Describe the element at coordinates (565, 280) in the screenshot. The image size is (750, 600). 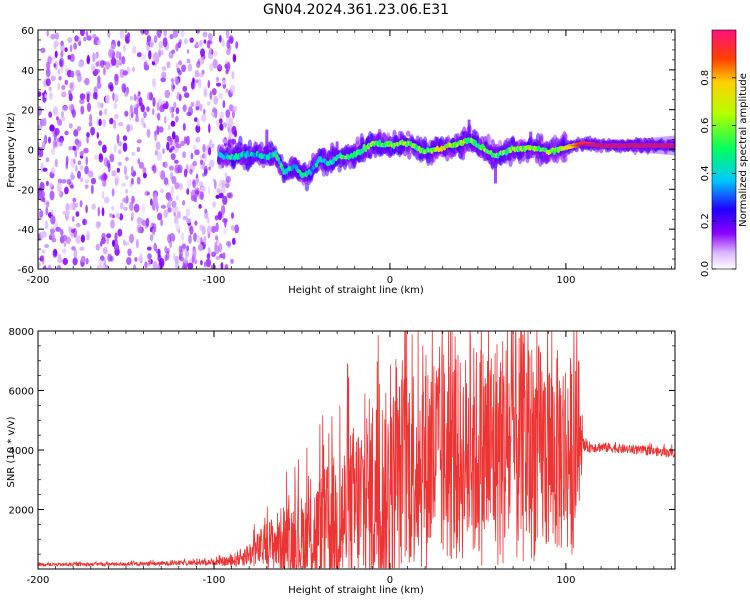
I see `spectrogram-xtick-label: 100` at that location.